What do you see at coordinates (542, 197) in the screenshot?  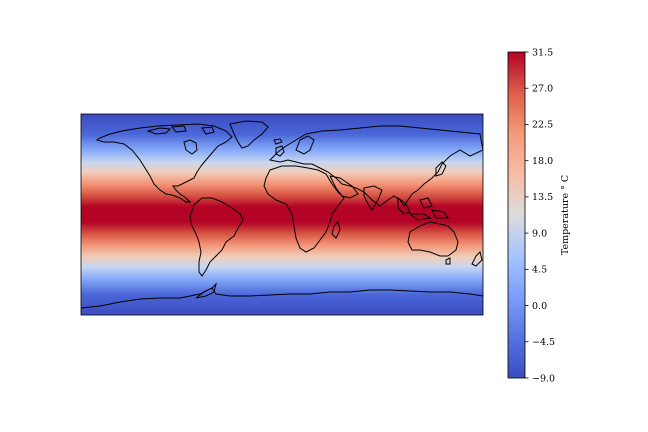 I see `colorbar-tick-label: 13.5` at bounding box center [542, 197].